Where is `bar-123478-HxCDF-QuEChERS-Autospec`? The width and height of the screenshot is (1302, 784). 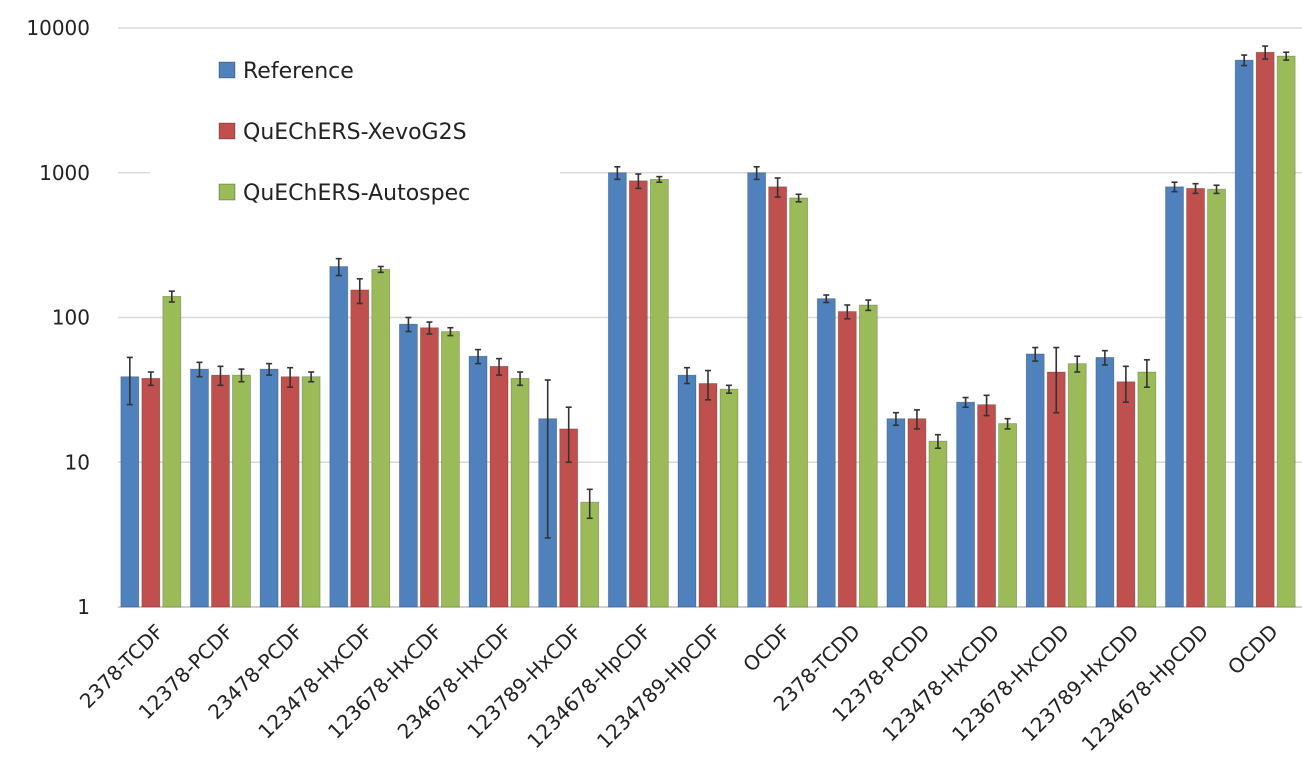
bar-123478-HxCDF-QuEChERS-Autospec is located at coordinates (381, 438).